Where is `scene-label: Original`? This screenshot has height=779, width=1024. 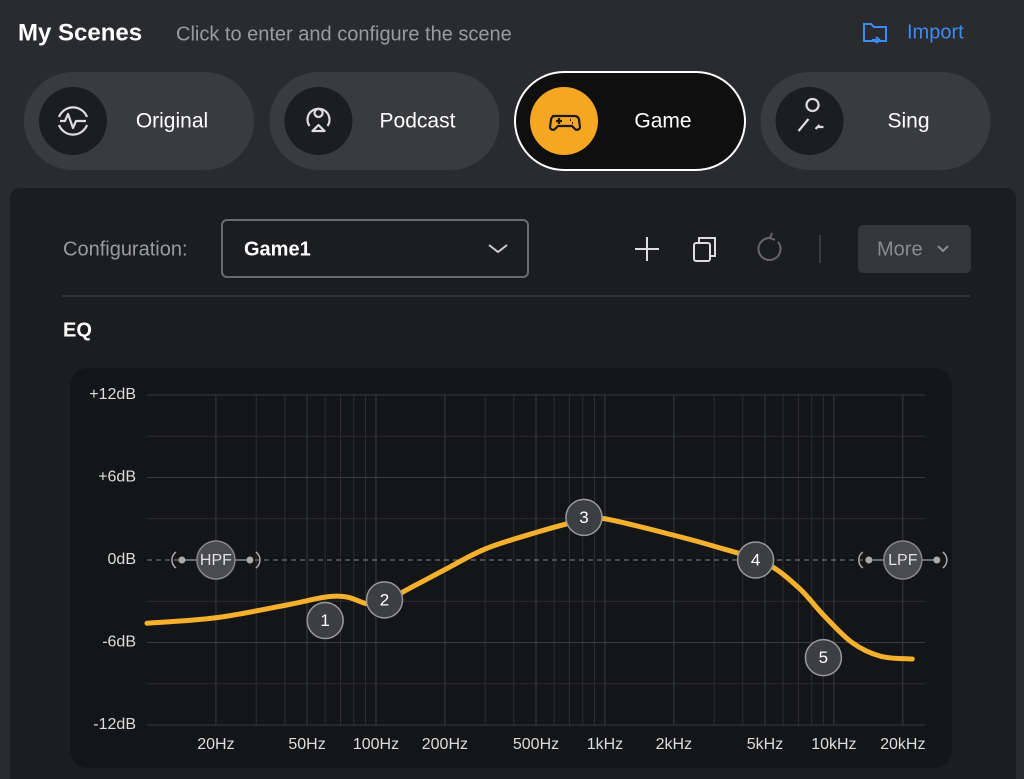 scene-label: Original is located at coordinates (172, 121).